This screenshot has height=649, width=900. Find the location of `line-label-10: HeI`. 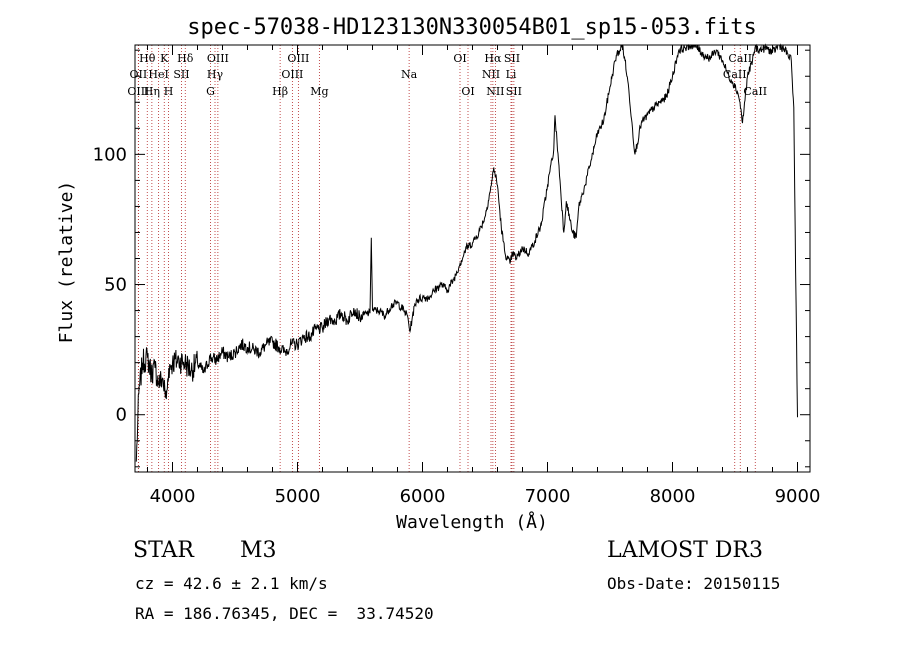

line-label-10: HeI is located at coordinates (158, 74).